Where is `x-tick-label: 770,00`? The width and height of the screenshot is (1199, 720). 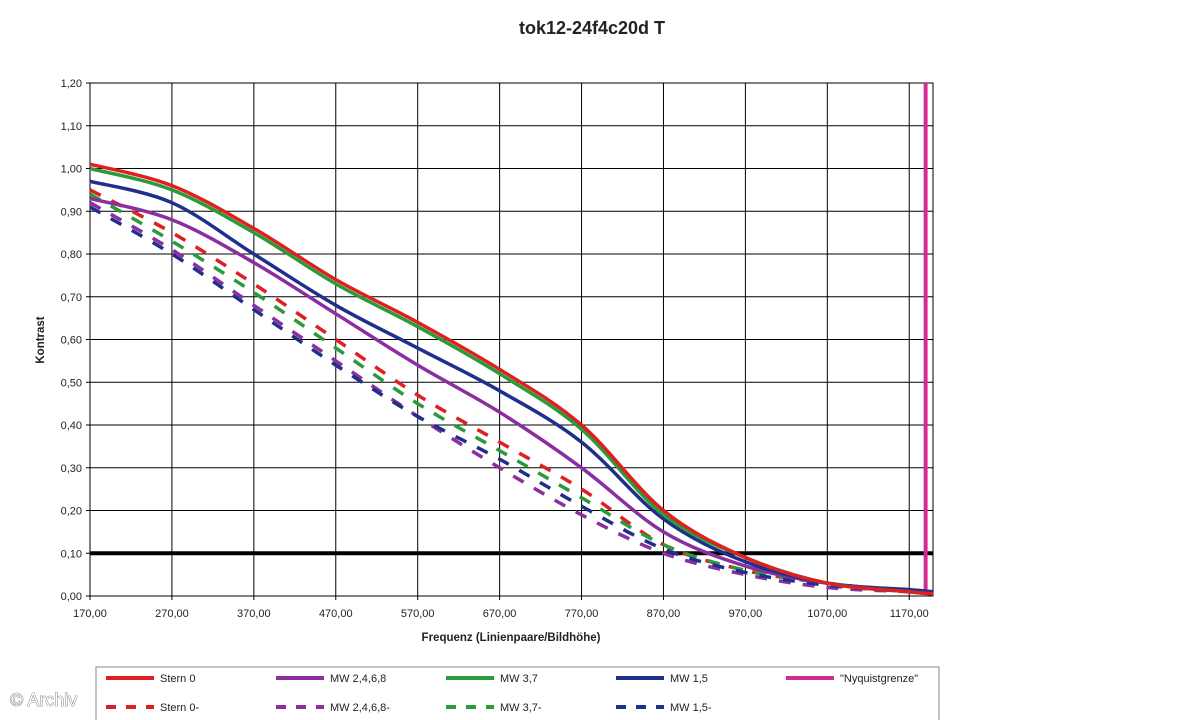
x-tick-label: 770,00 is located at coordinates (582, 614).